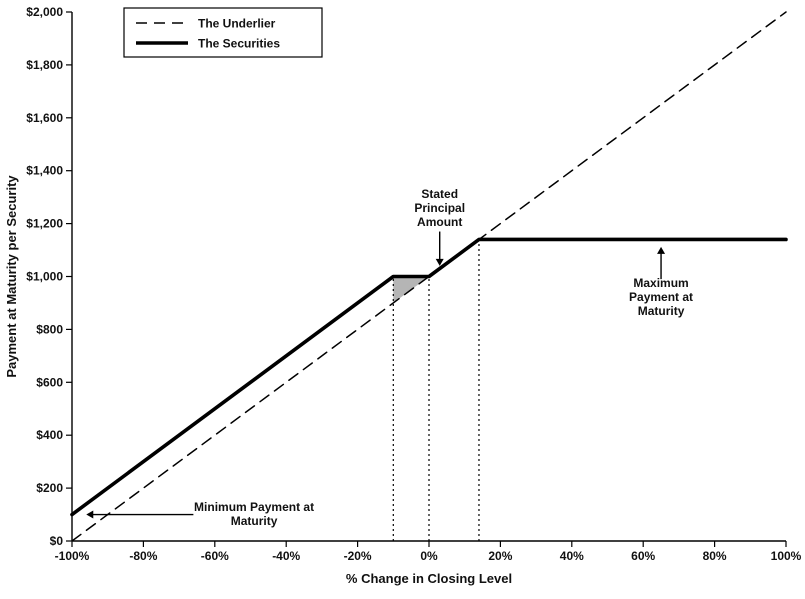 Image resolution: width=805 pixels, height=599 pixels. I want to click on x-tick-label: -20%, so click(358, 556).